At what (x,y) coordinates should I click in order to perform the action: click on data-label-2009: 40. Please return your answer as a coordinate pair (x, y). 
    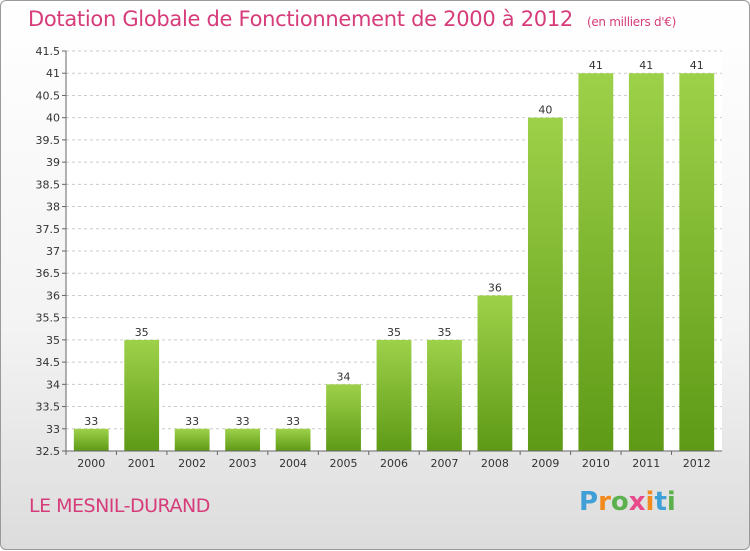
    Looking at the image, I should click on (545, 110).